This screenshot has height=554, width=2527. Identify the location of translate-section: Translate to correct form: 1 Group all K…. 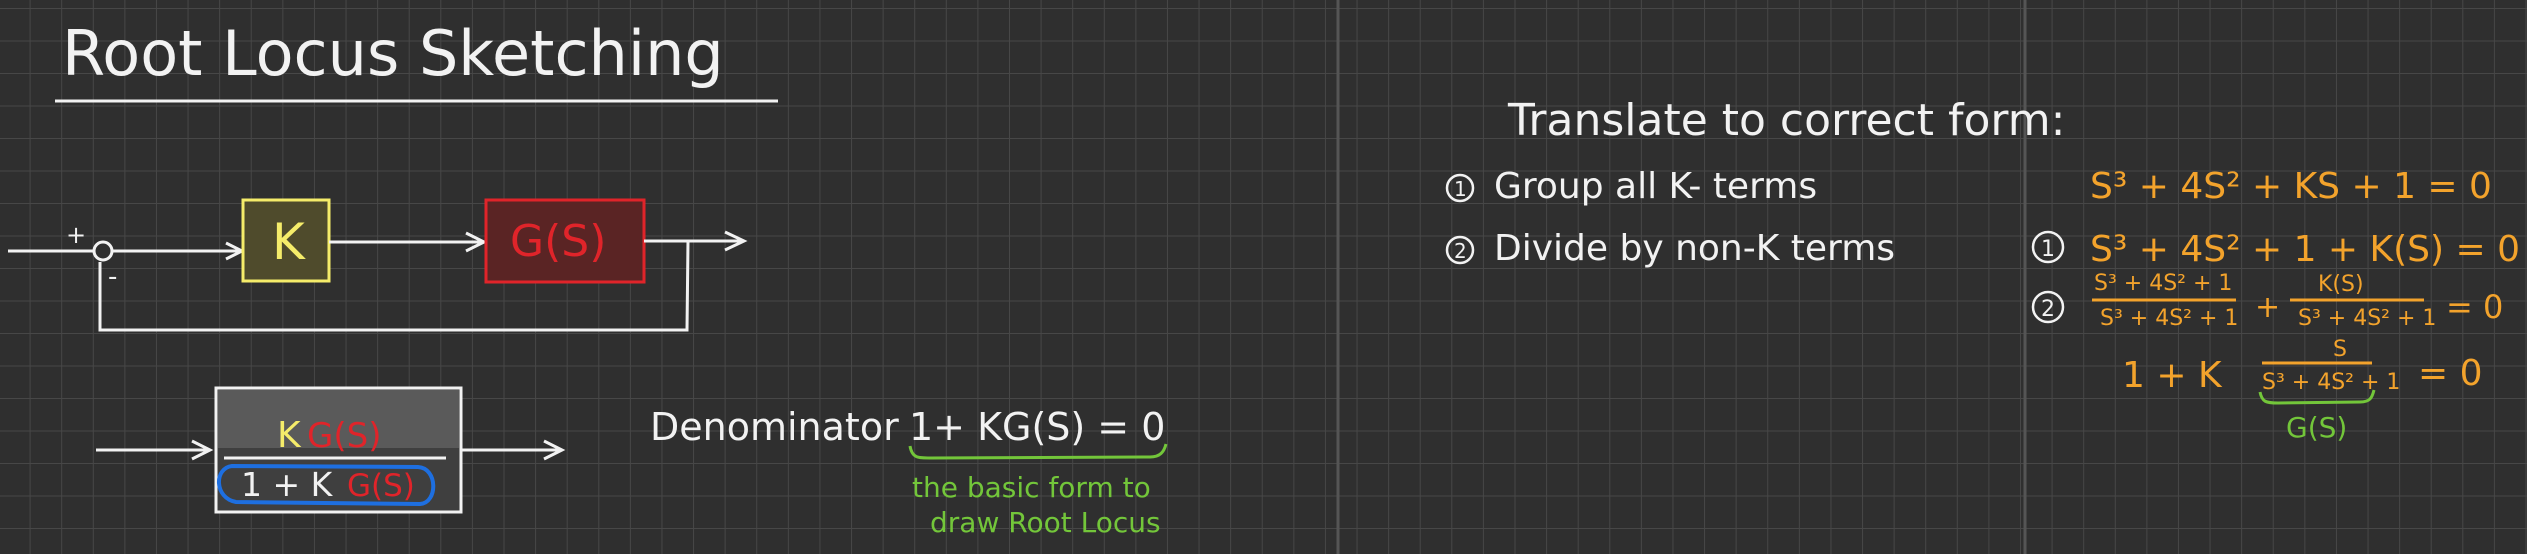
(1755, 182).